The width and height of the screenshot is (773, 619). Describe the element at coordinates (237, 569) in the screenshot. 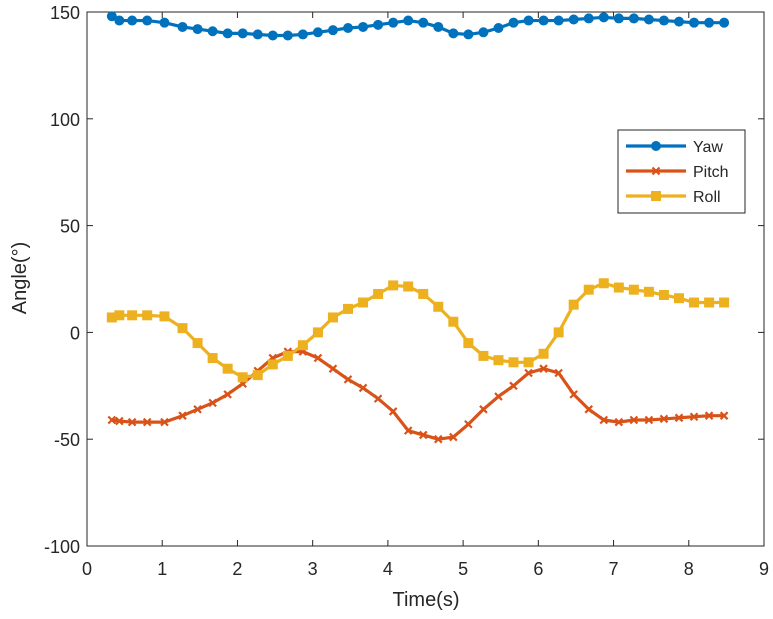

I see `x-tick-label: 2` at that location.